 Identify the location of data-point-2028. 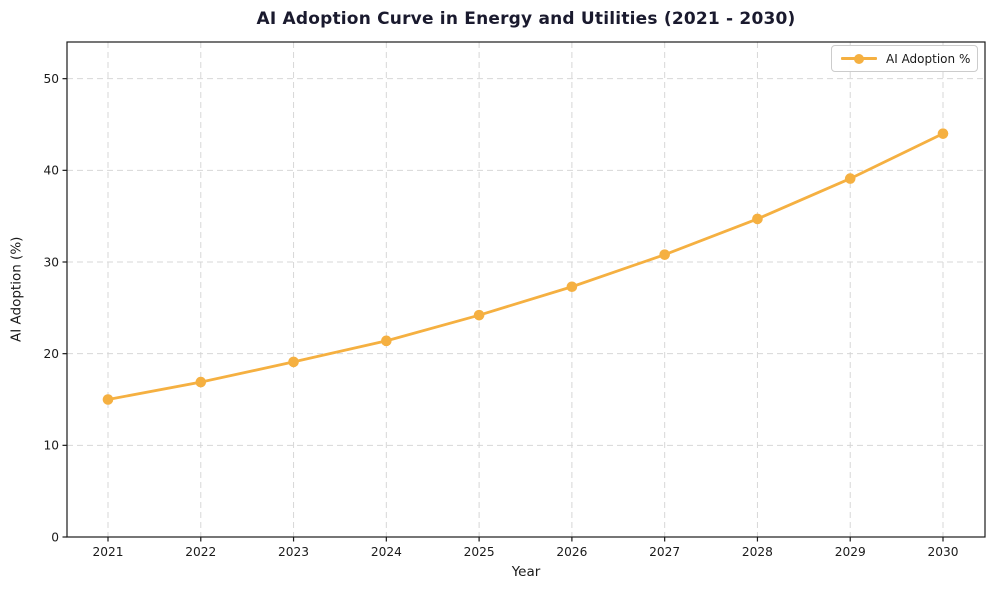
(757, 219).